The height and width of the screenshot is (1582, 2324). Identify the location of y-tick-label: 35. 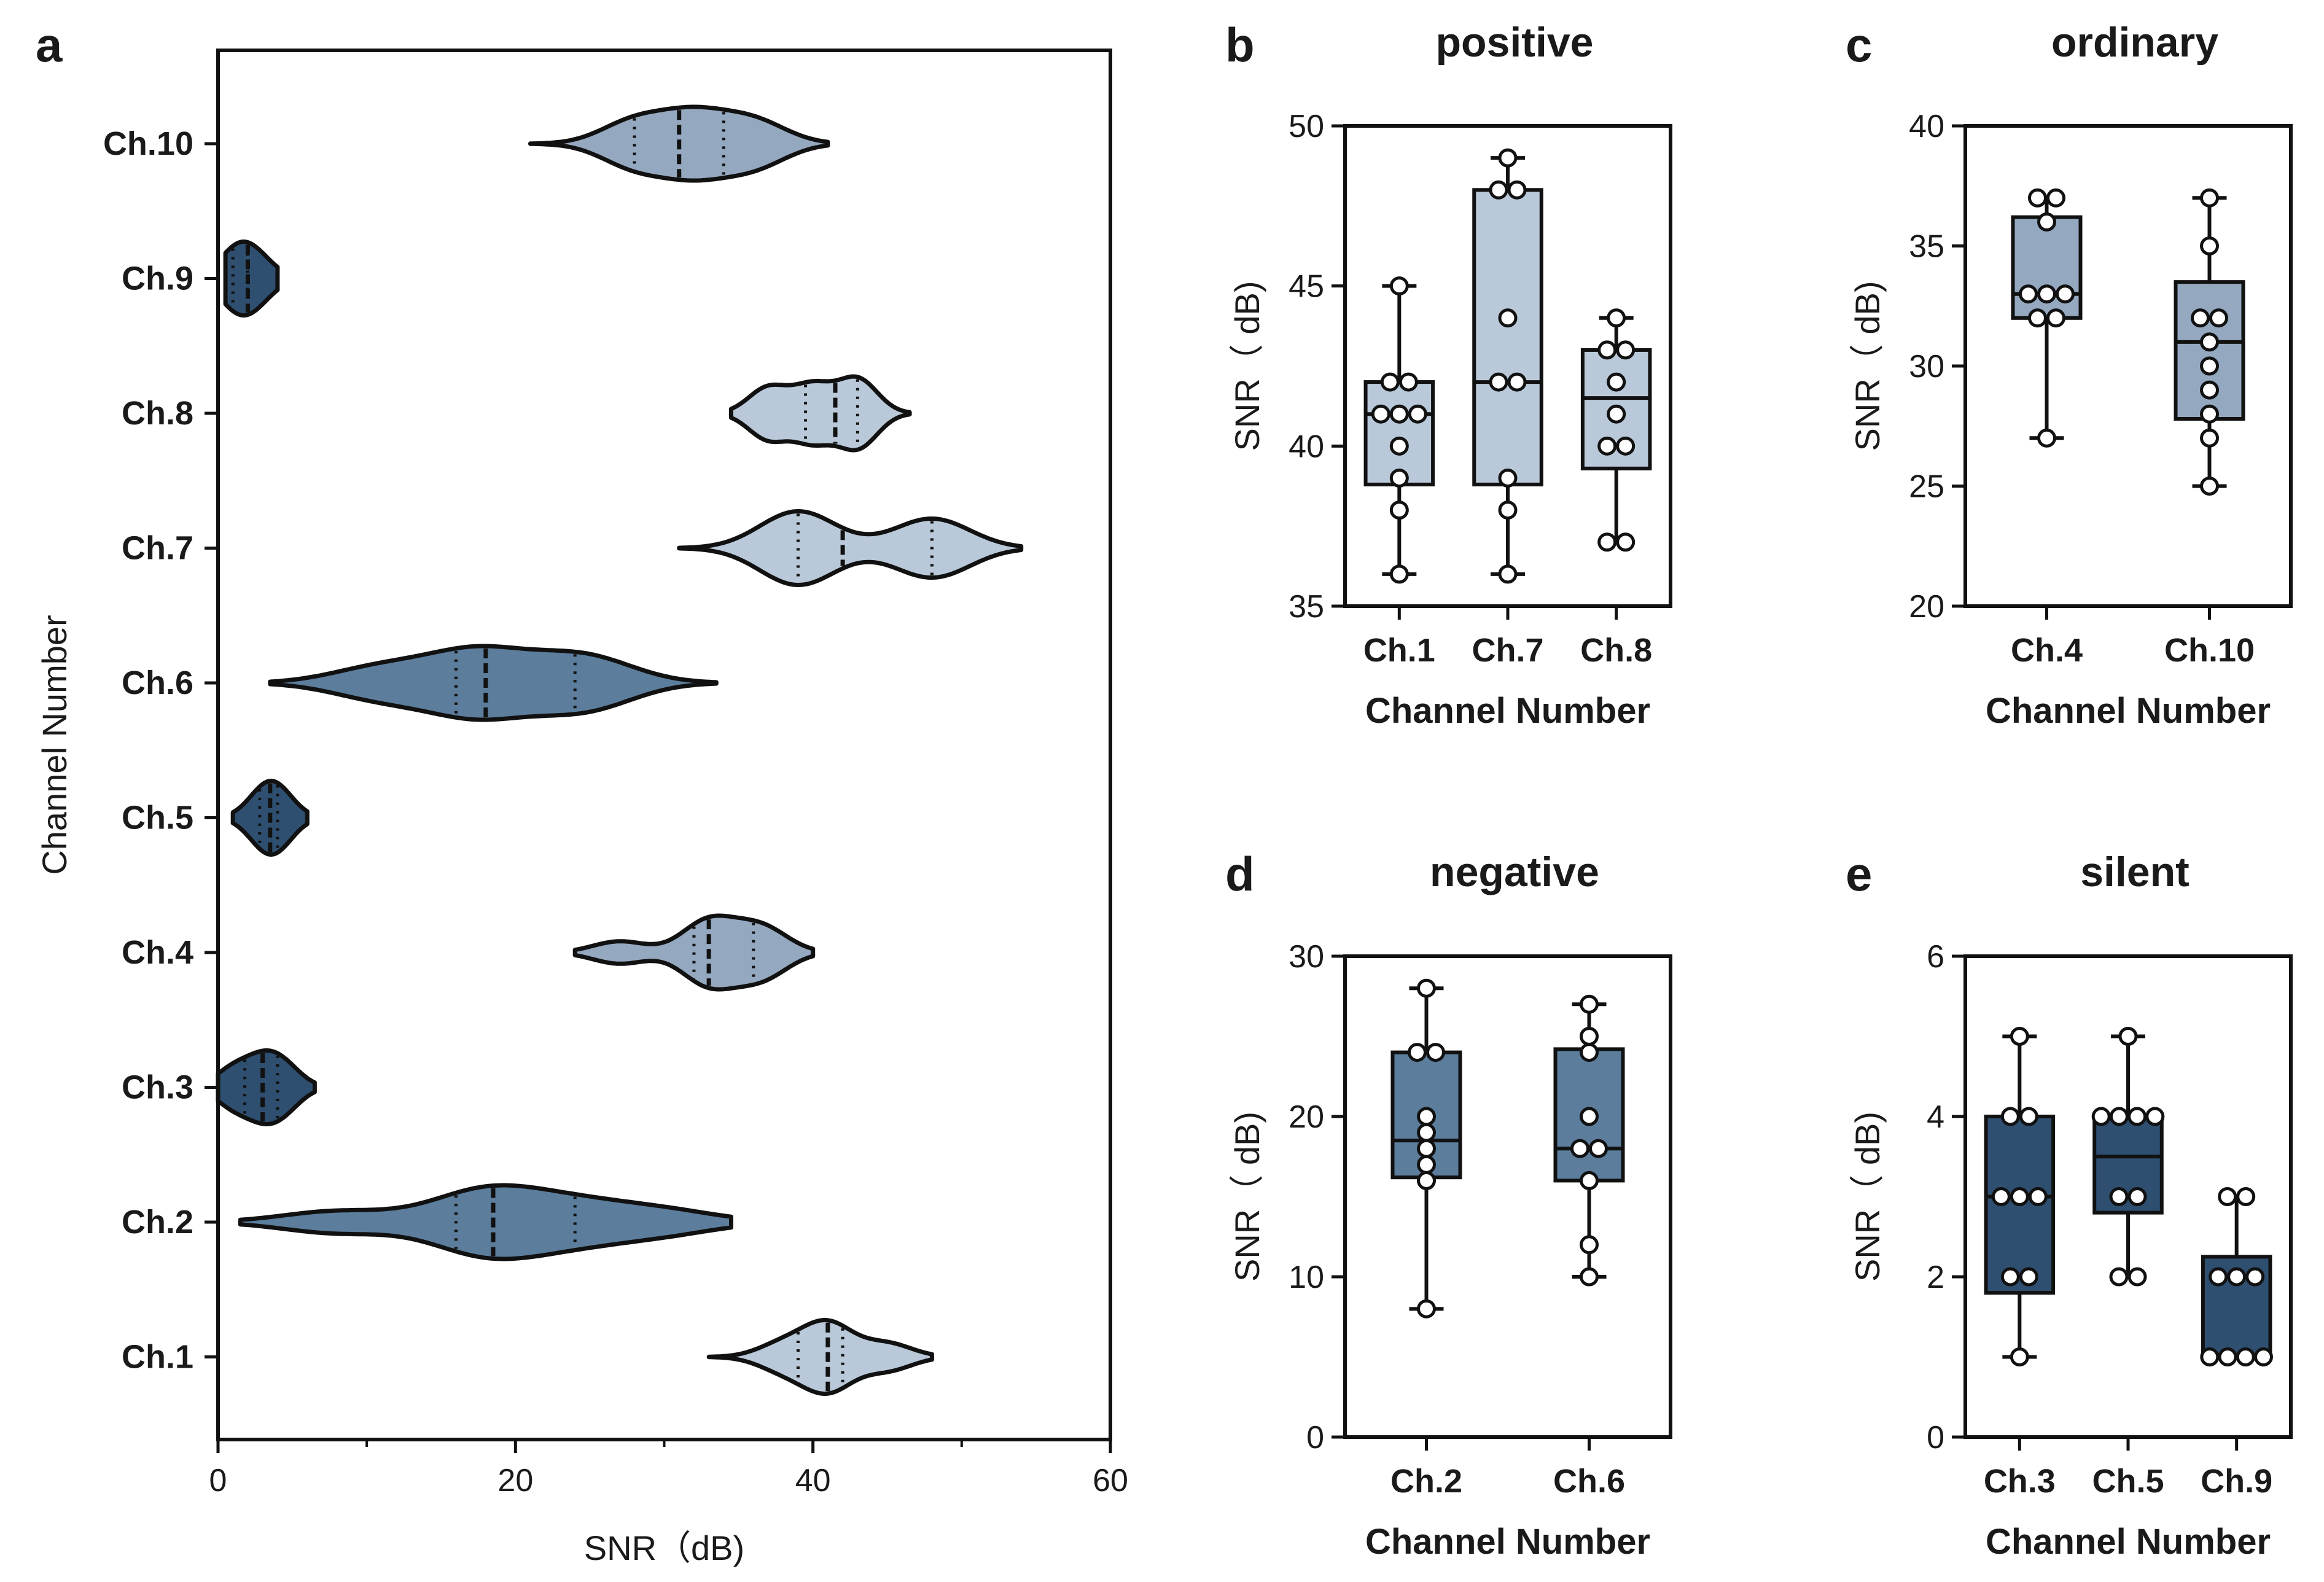
(1926, 247).